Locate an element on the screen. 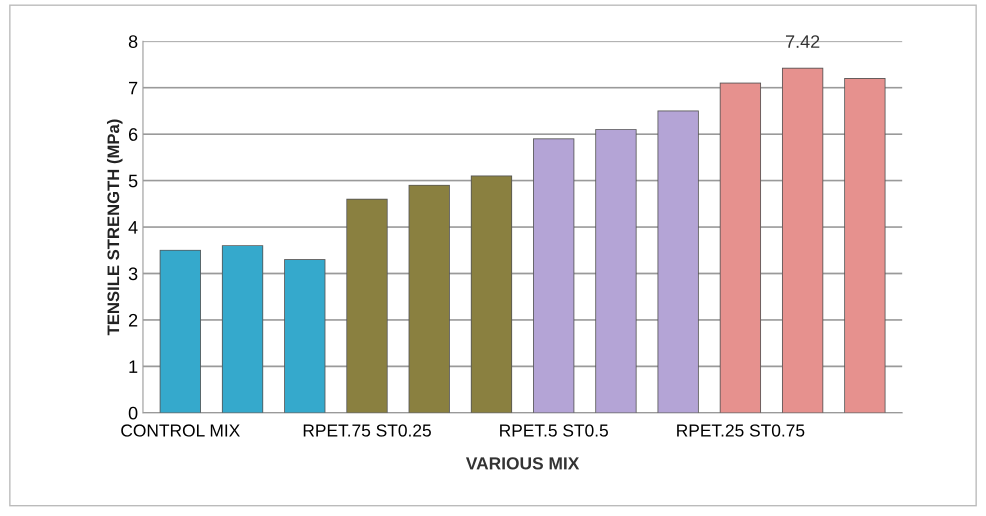 The image size is (986, 516). x-tick-label: RPET.25 ST0.75 is located at coordinates (740, 430).